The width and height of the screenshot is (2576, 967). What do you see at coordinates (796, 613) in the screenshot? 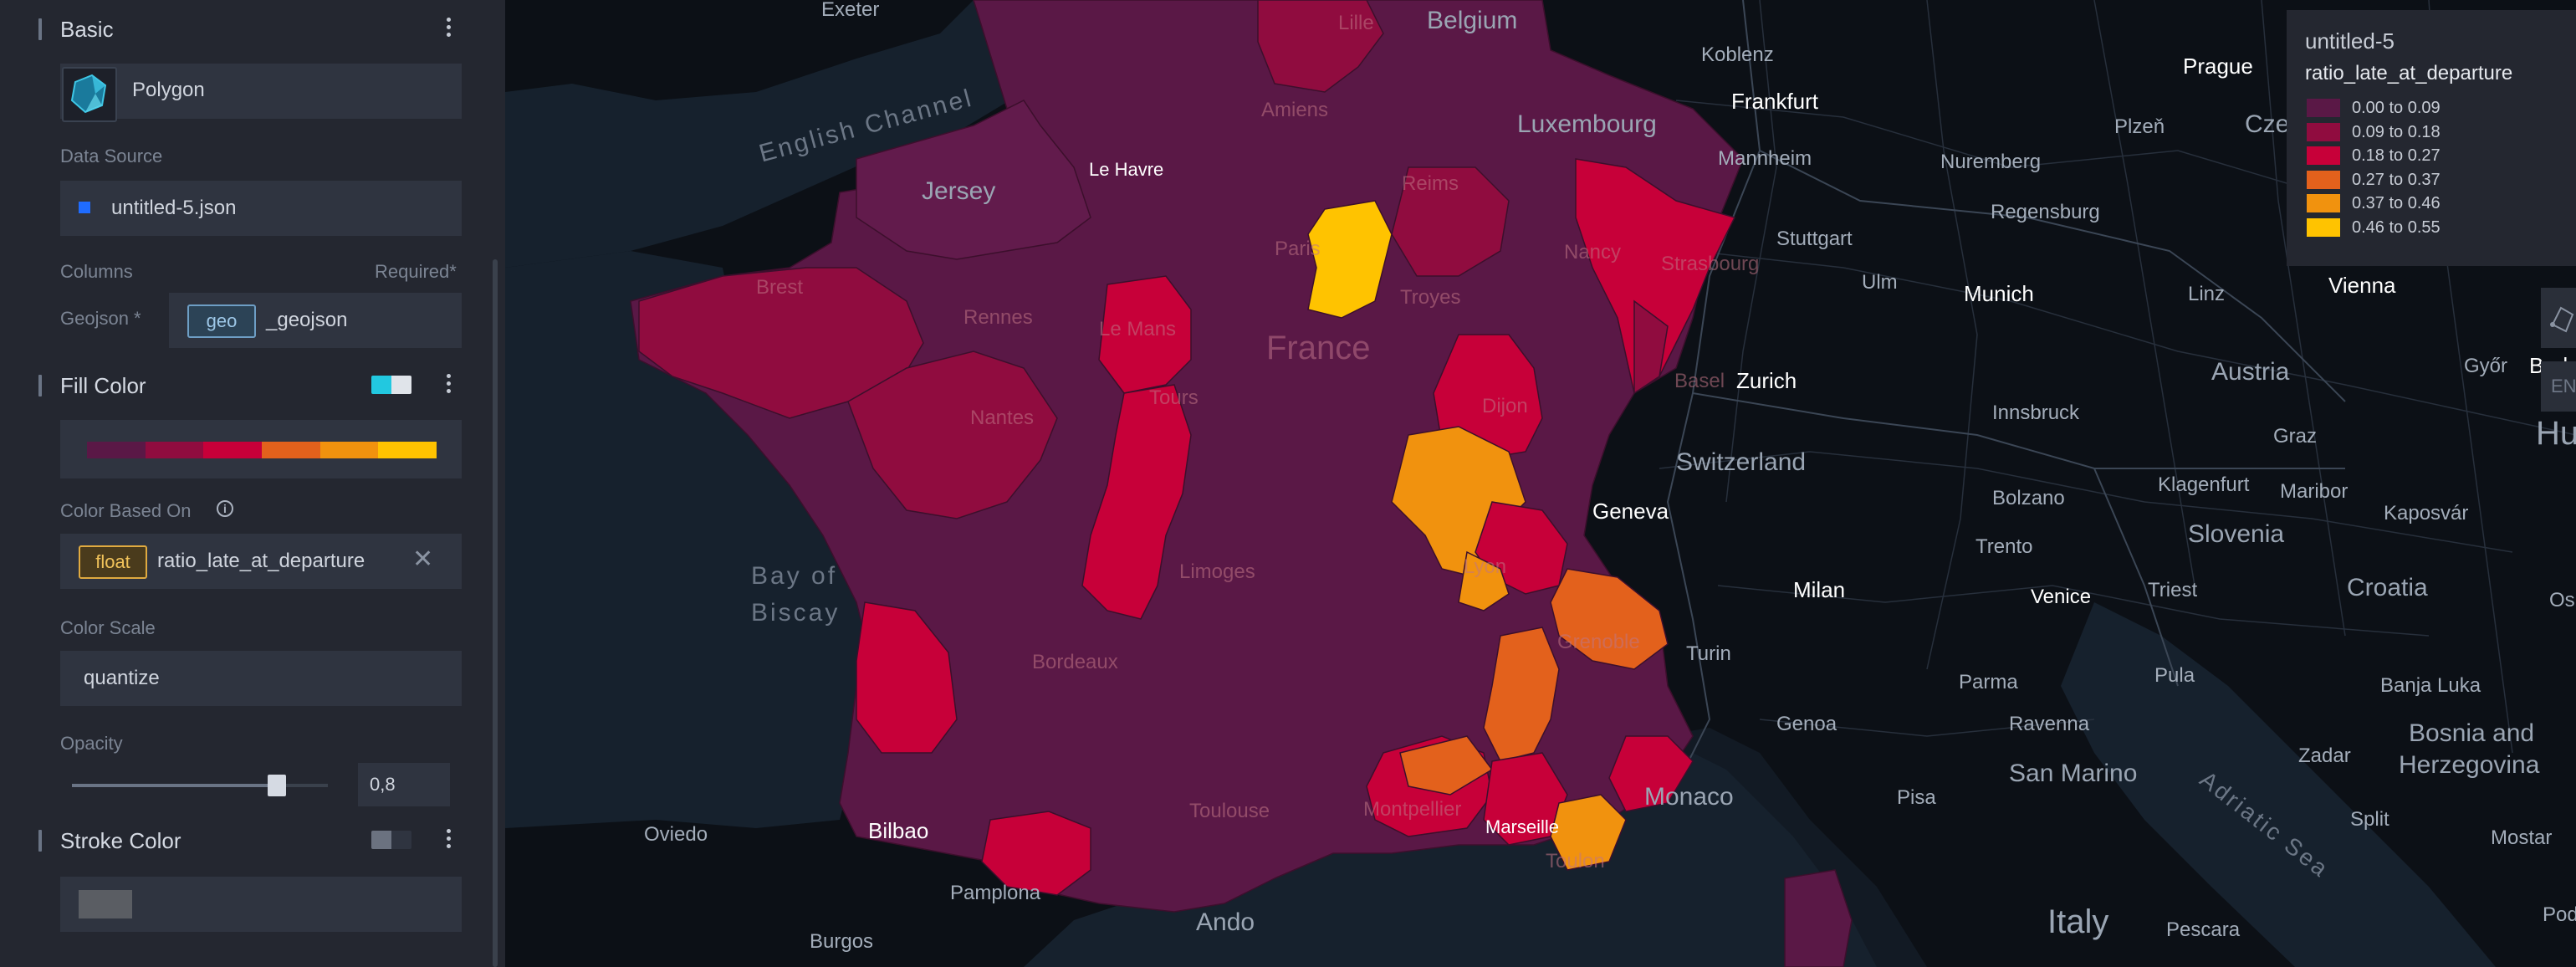
I see `map-label-bay-of-biscay-2: Biscay` at bounding box center [796, 613].